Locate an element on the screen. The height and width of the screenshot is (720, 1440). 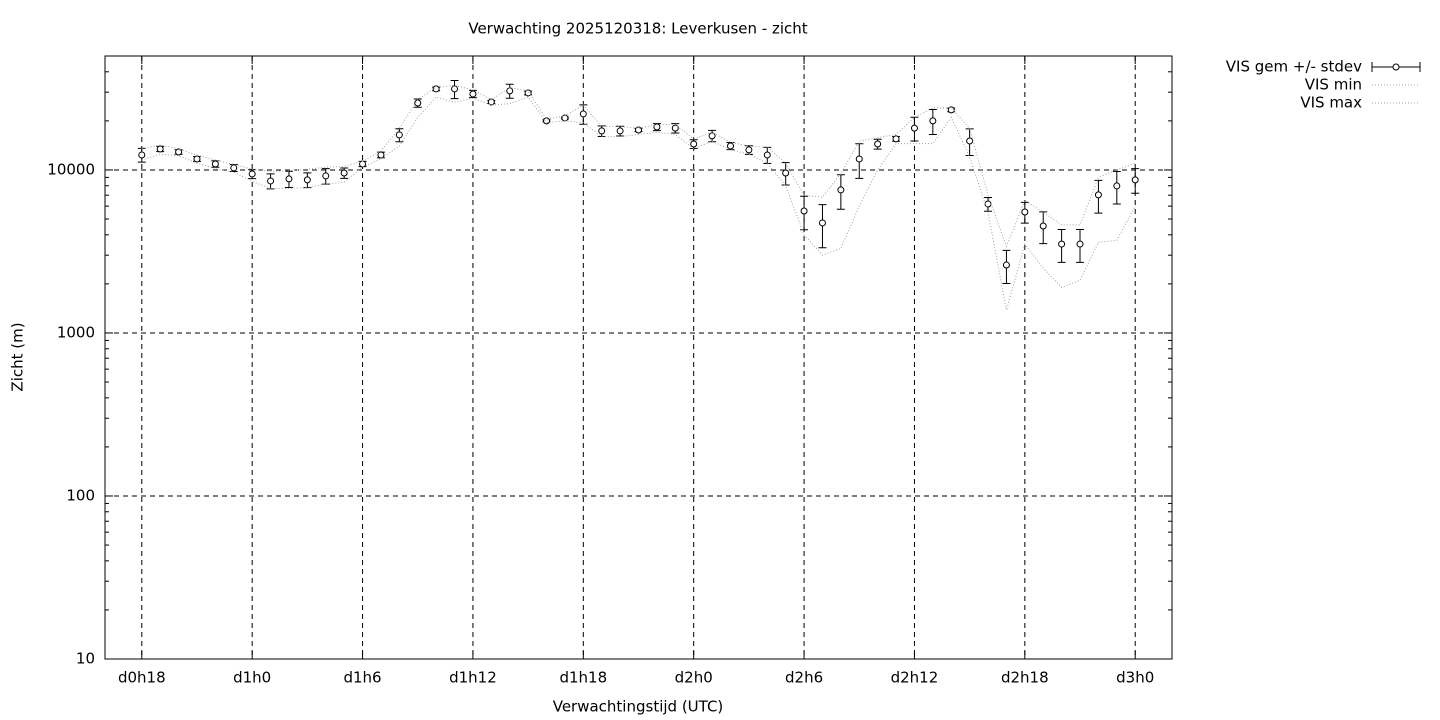
x-tick-label: d3h0 is located at coordinates (1135, 678).